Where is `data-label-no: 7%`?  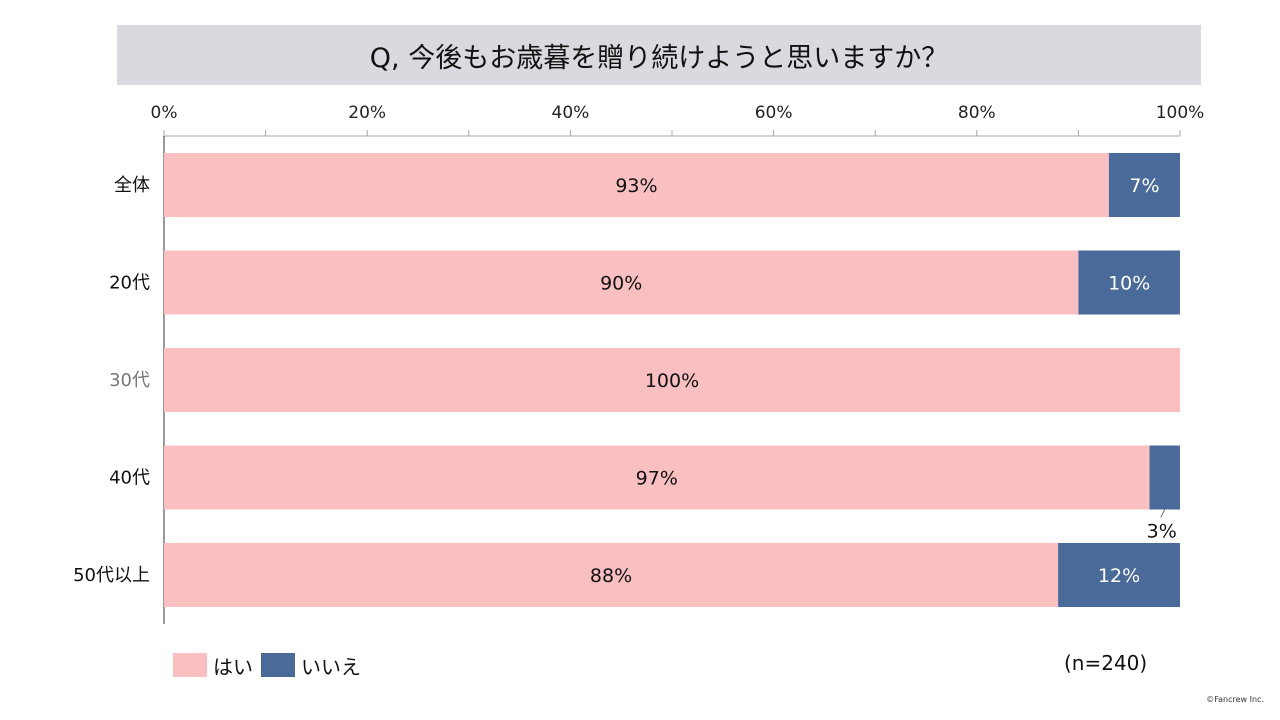
data-label-no: 7% is located at coordinates (1144, 186).